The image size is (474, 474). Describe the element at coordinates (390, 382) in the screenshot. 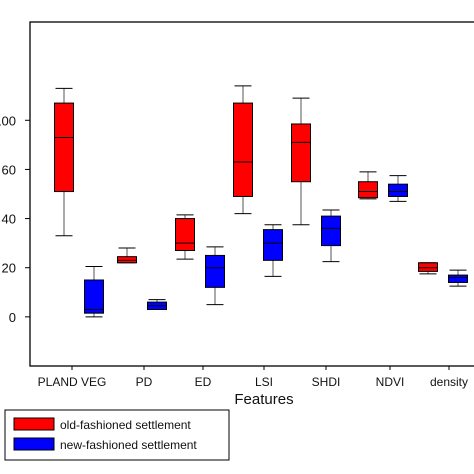

I see `category-label: NDVI` at that location.